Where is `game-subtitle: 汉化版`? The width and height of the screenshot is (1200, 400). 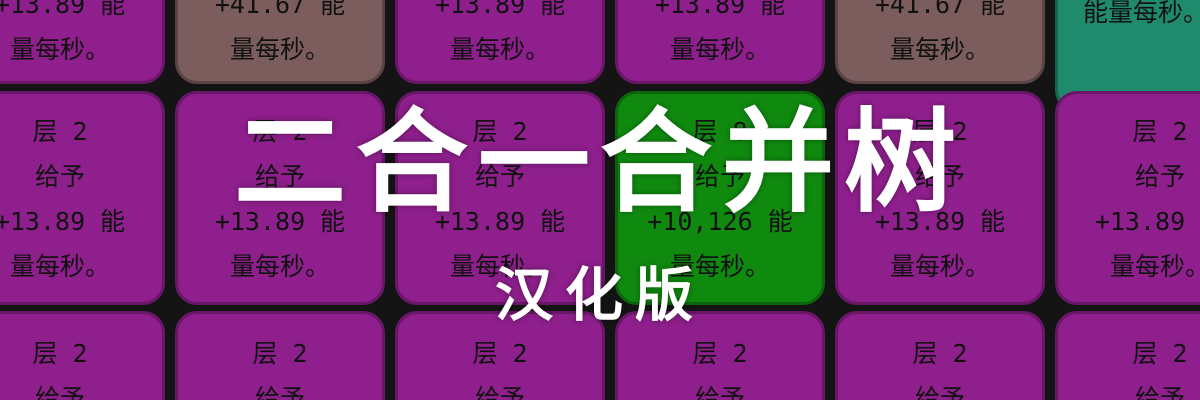 game-subtitle: 汉化版 is located at coordinates (599, 295).